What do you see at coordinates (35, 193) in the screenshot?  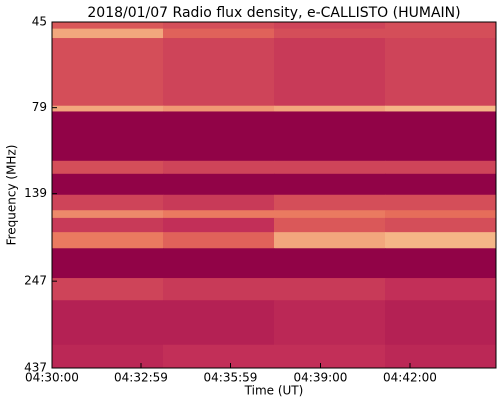 I see `y-tick-label: 139` at bounding box center [35, 193].